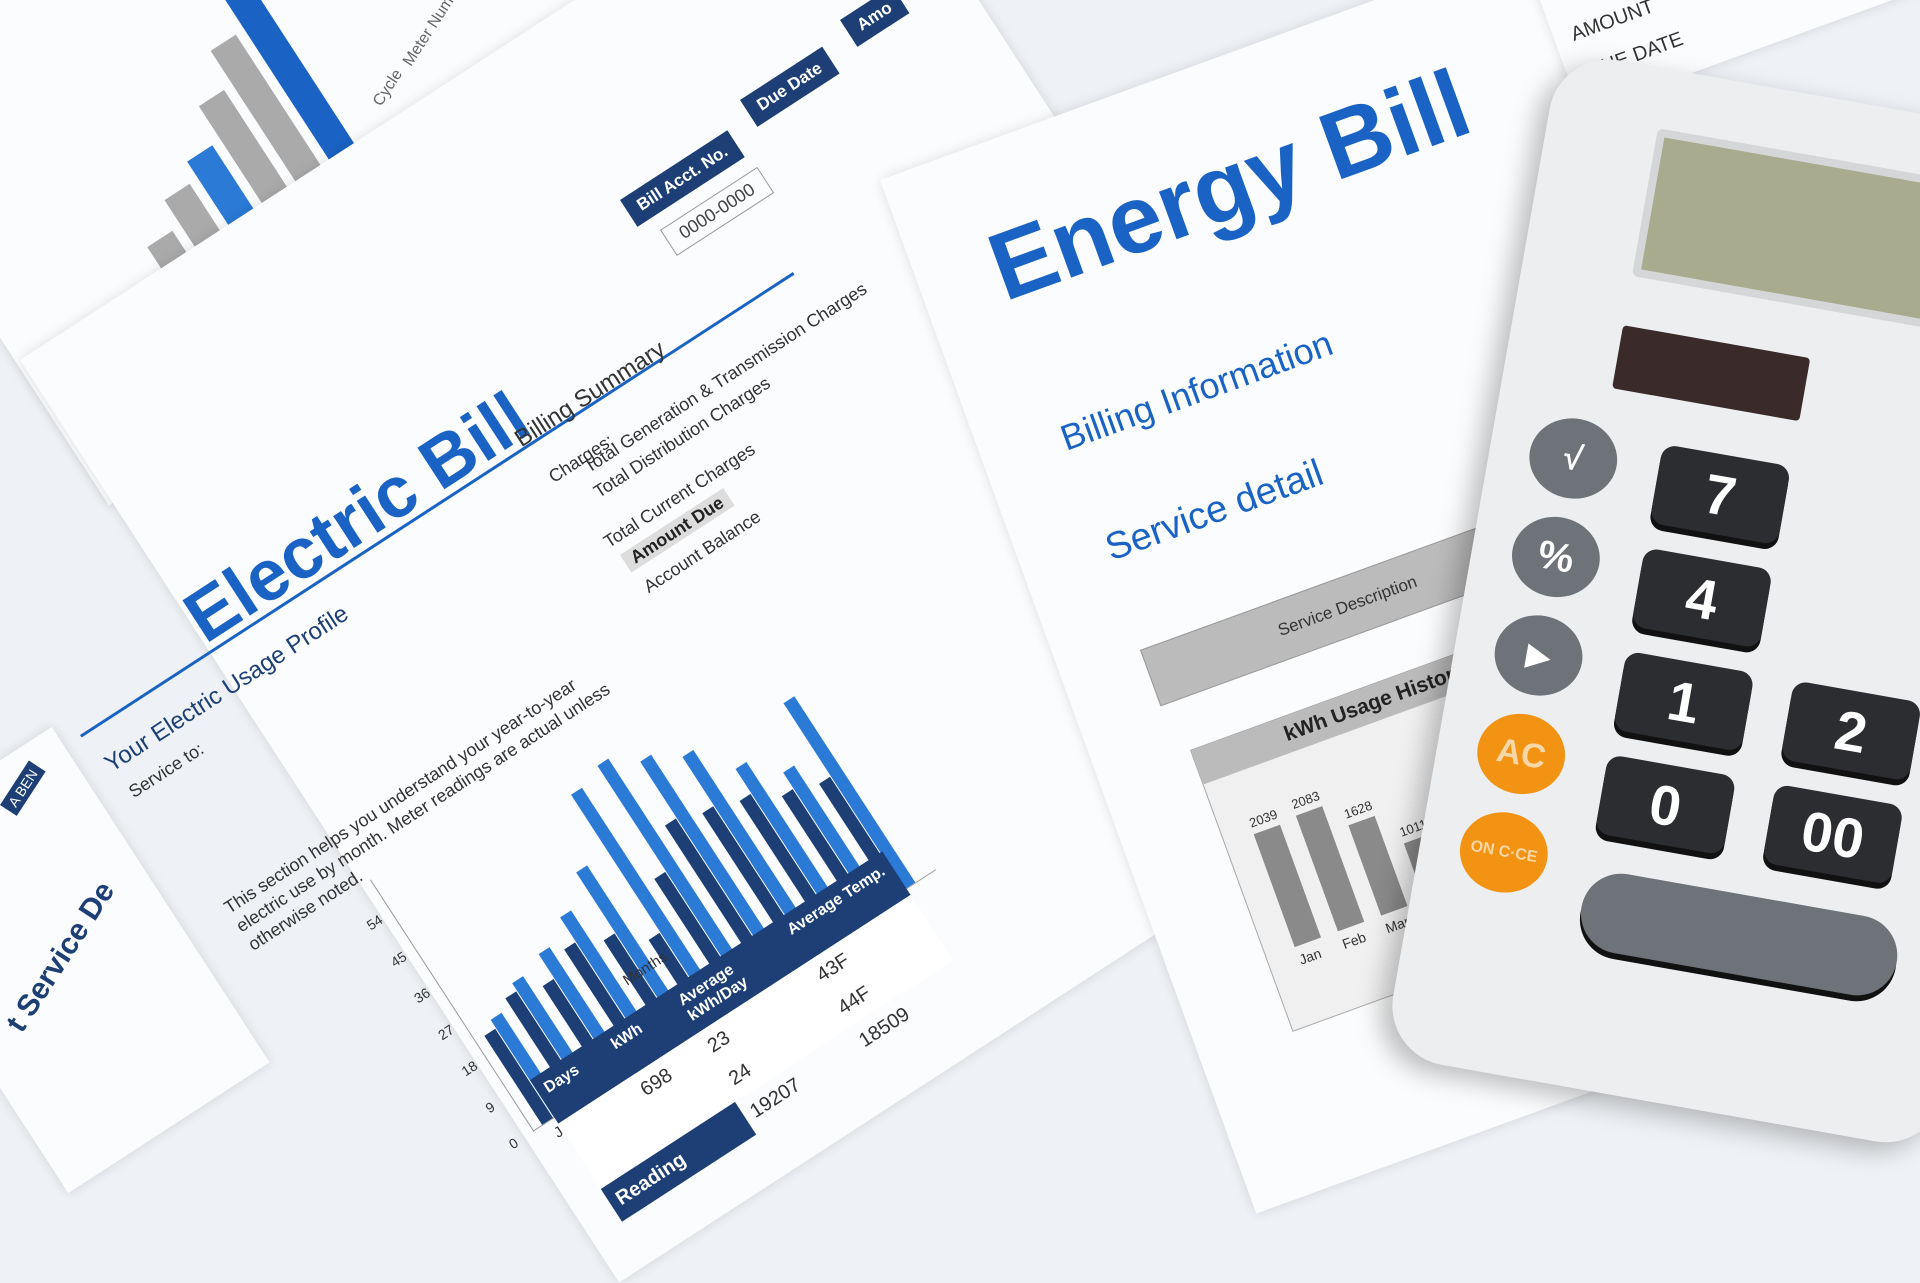 The image size is (1920, 1283). I want to click on key-1: 1, so click(1683, 701).